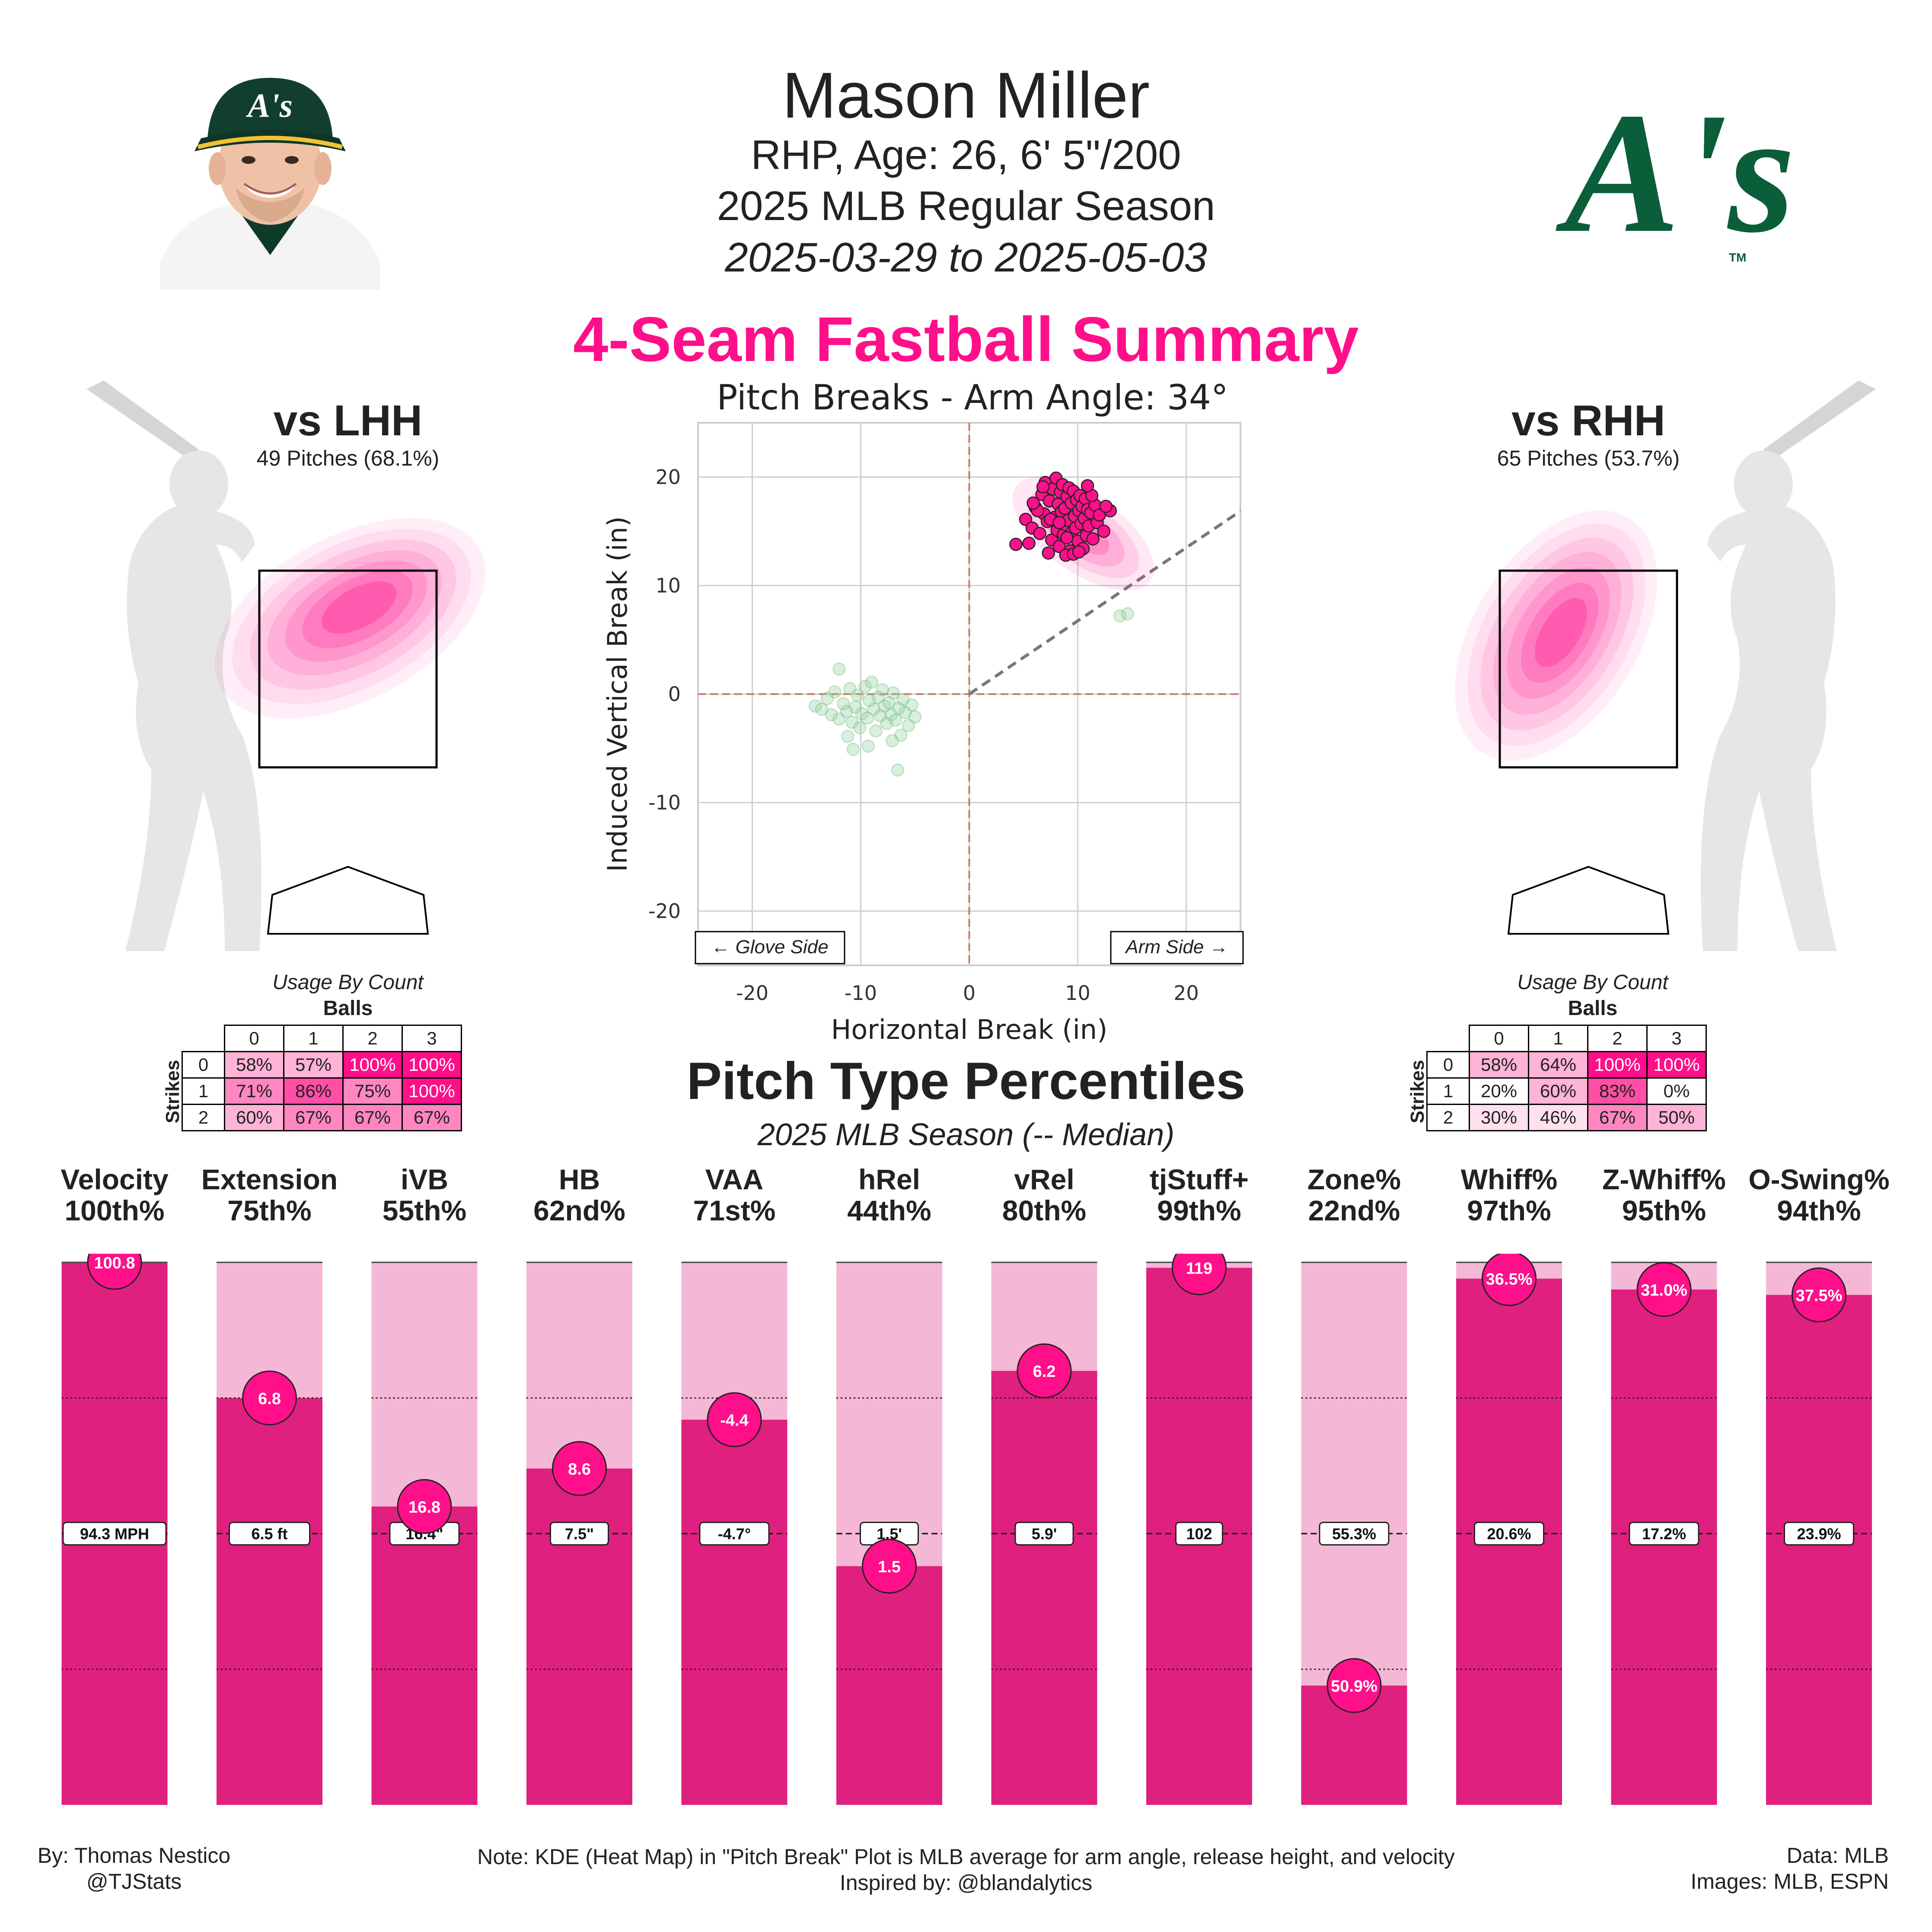 This screenshot has width=1932, height=1932. I want to click on percentiles-title: Pitch Type Percentiles, so click(966, 1080).